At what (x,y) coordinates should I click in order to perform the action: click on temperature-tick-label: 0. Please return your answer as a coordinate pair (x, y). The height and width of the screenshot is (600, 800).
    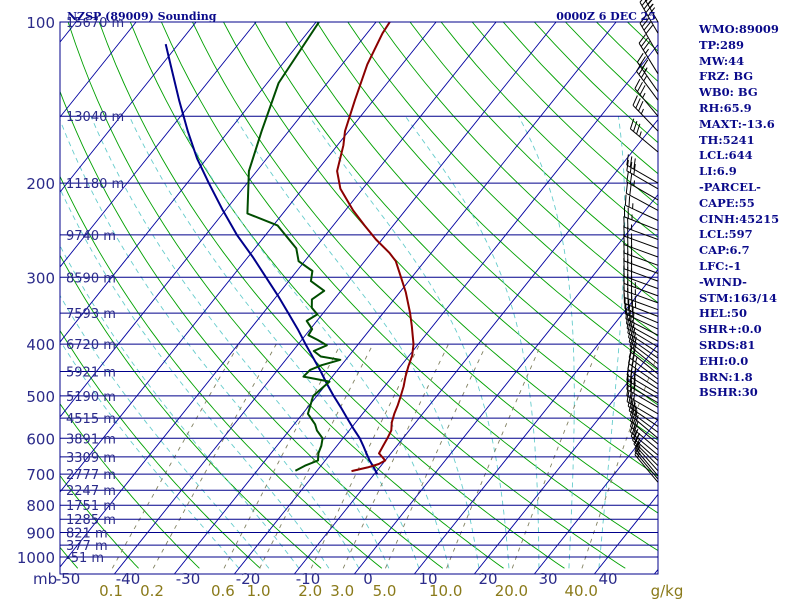
    Looking at the image, I should click on (368, 579).